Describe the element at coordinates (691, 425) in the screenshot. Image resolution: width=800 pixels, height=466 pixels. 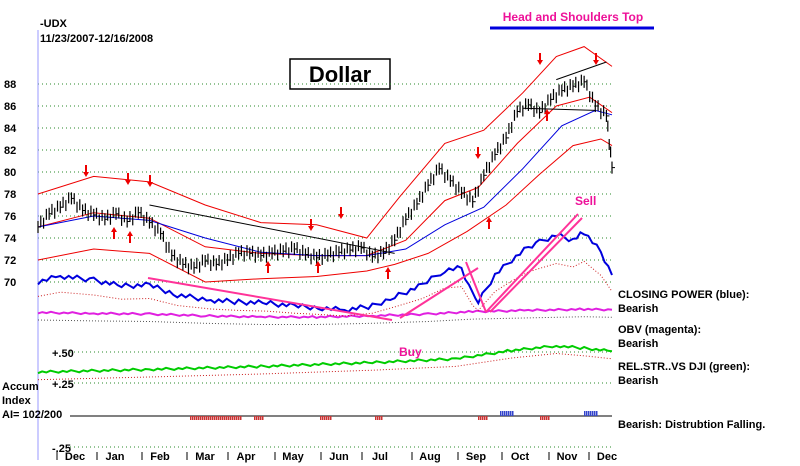
I see `accum-status: Bearish: Distrubtion Falling.` at that location.